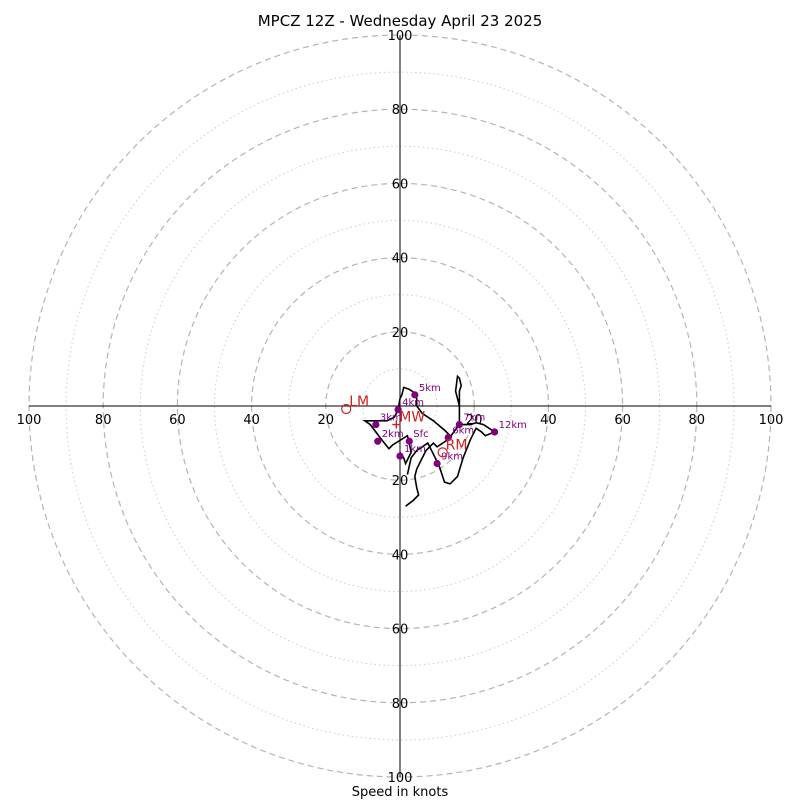  What do you see at coordinates (430, 388) in the screenshot?
I see `height-label-5km: 5km` at bounding box center [430, 388].